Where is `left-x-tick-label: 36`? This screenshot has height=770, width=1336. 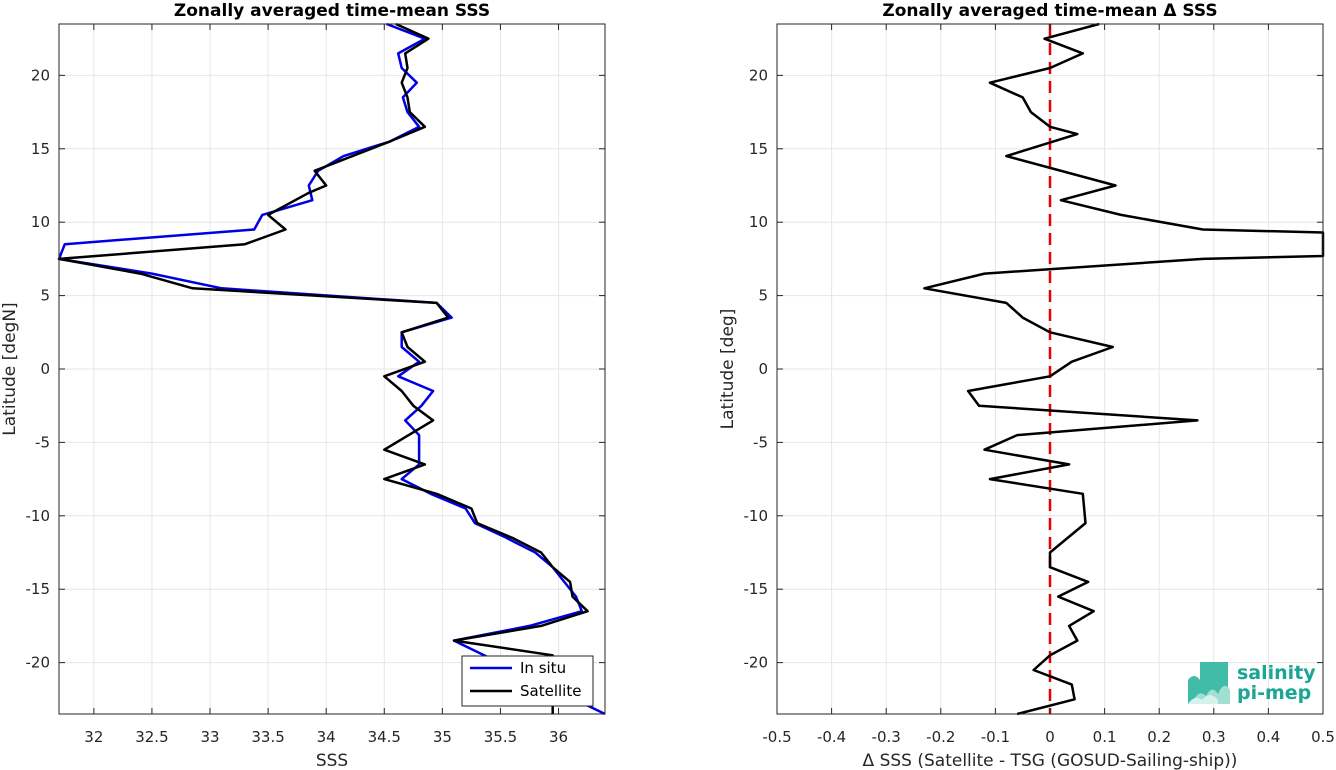 left-x-tick-label: 36 is located at coordinates (558, 737).